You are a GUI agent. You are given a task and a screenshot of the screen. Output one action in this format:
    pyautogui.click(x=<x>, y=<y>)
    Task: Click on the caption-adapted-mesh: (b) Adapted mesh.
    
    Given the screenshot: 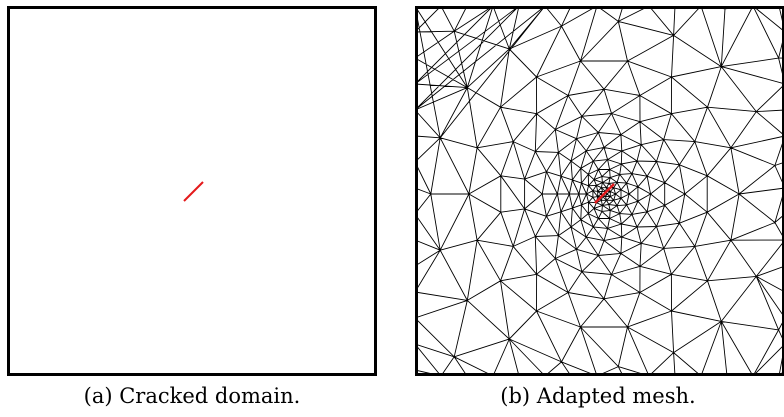 What is the action you would take?
    pyautogui.click(x=598, y=396)
    